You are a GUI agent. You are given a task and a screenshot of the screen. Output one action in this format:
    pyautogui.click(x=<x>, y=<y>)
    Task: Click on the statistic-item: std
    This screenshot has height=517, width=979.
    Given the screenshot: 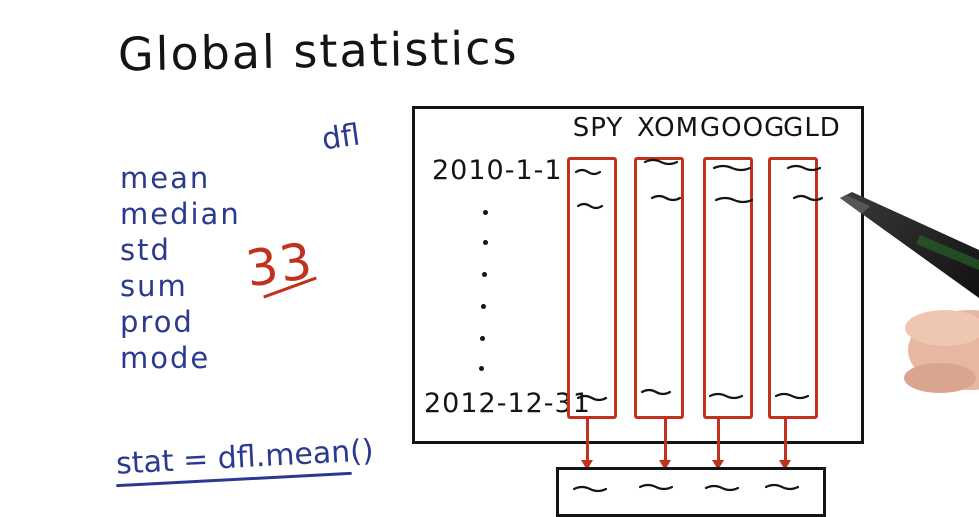 What is the action you would take?
    pyautogui.click(x=145, y=250)
    